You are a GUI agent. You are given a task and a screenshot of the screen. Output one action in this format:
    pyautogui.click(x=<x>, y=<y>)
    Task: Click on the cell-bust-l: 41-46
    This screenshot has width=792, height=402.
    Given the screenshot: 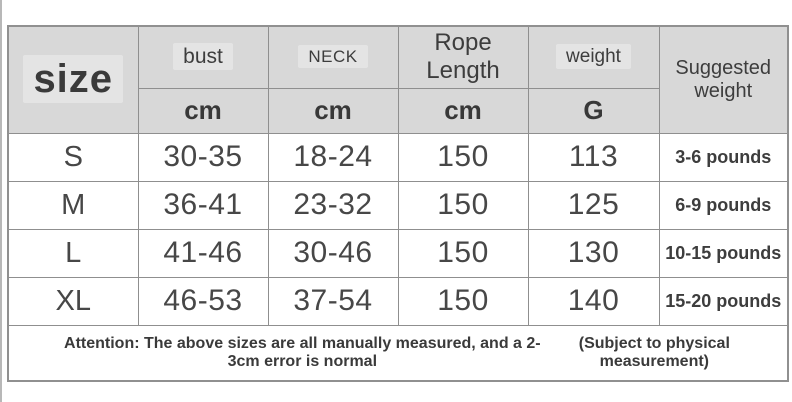 What is the action you would take?
    pyautogui.click(x=203, y=253)
    